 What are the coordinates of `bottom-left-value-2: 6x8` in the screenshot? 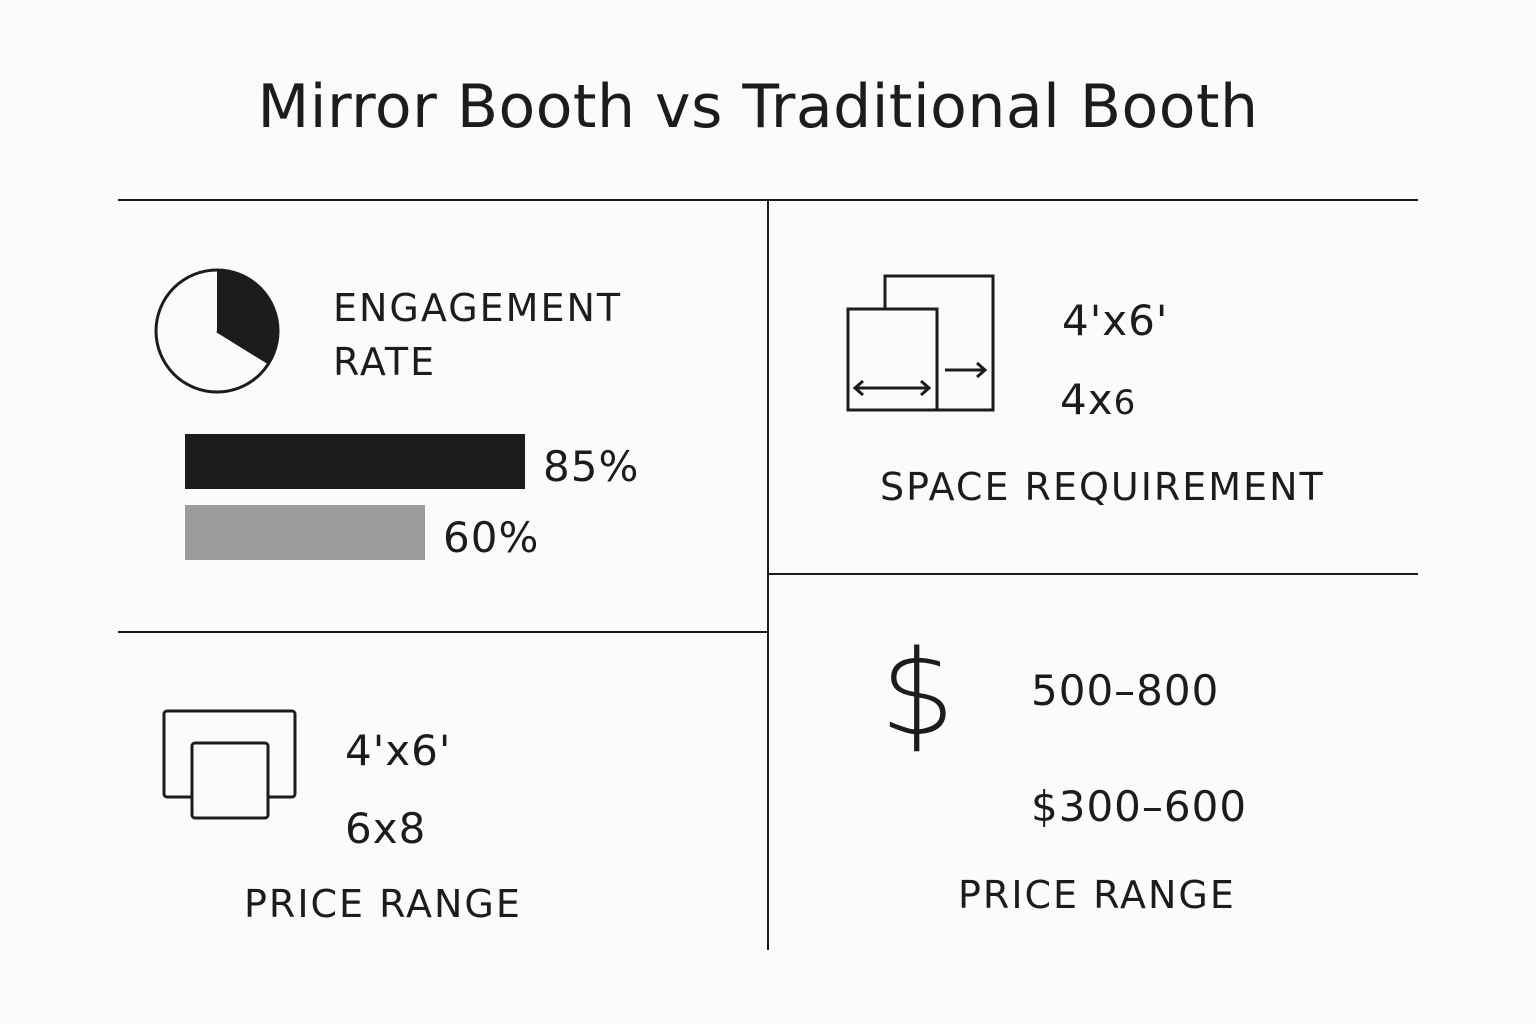 It's located at (386, 828).